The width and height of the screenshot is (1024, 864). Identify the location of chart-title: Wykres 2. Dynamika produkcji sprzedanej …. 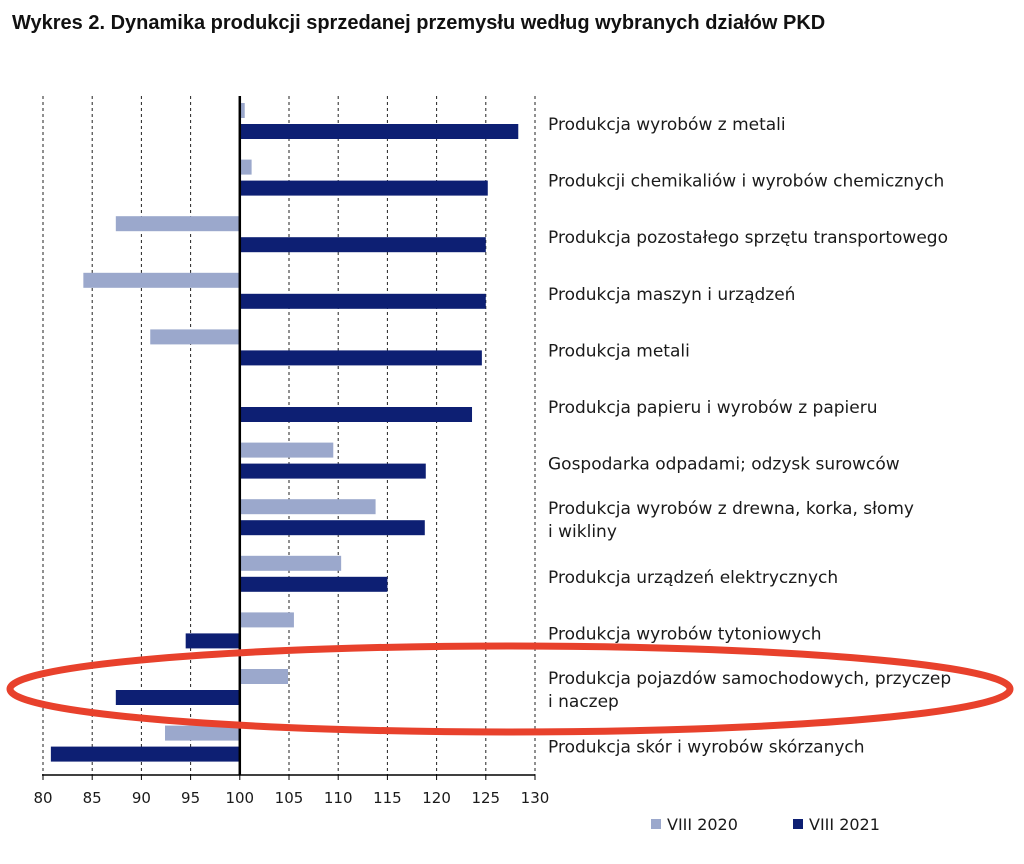
(419, 23).